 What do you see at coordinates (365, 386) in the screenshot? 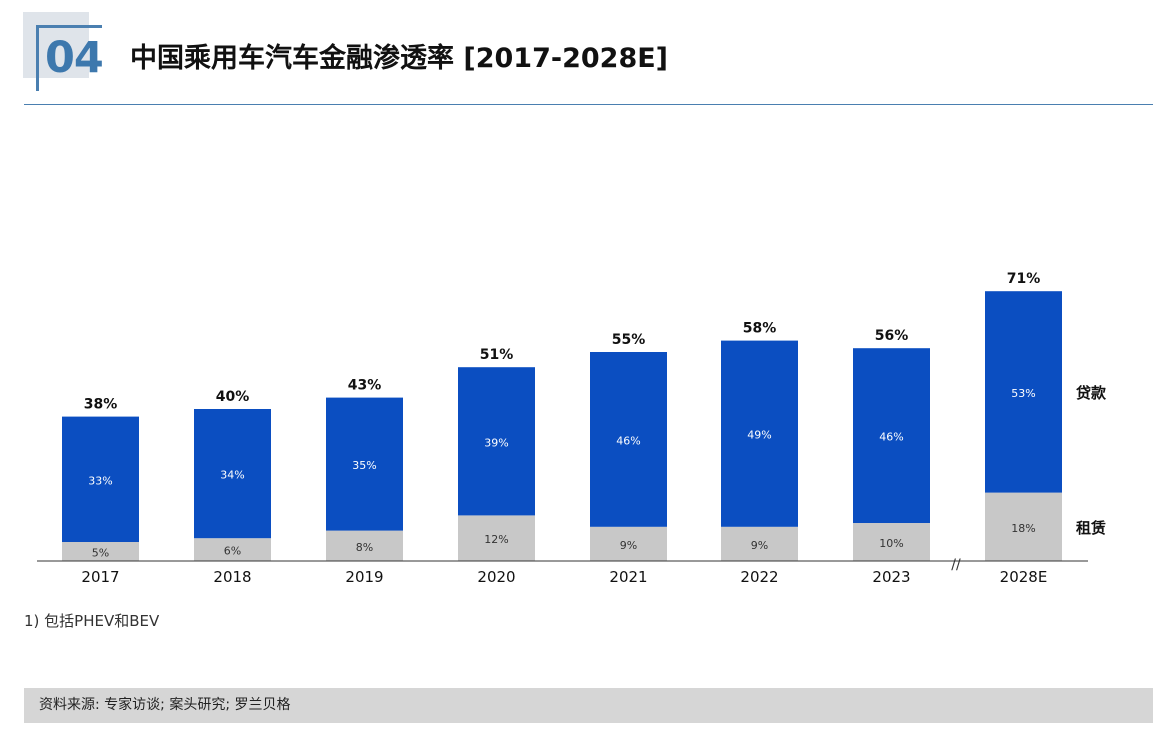
I see `total-label: 43%` at bounding box center [365, 386].